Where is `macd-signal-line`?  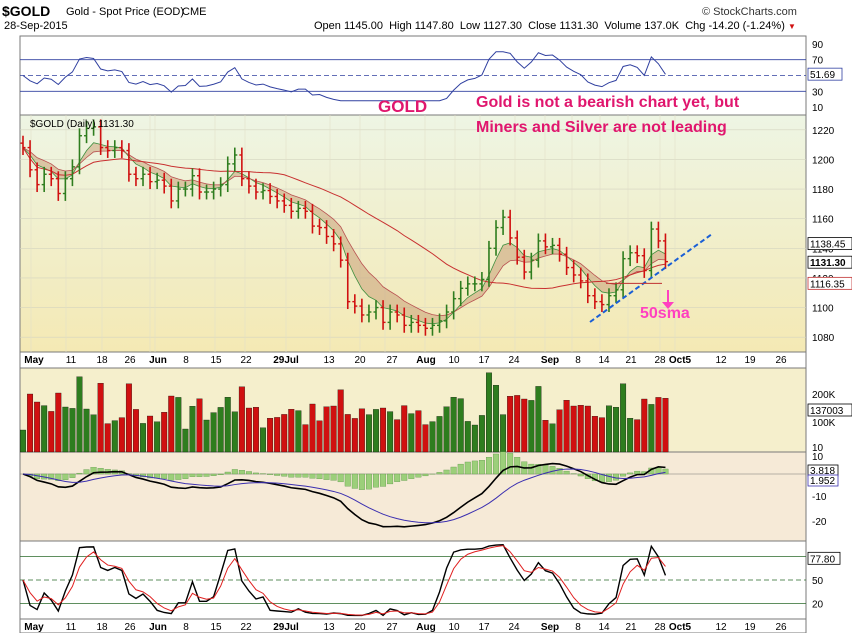 macd-signal-line is located at coordinates (344, 496).